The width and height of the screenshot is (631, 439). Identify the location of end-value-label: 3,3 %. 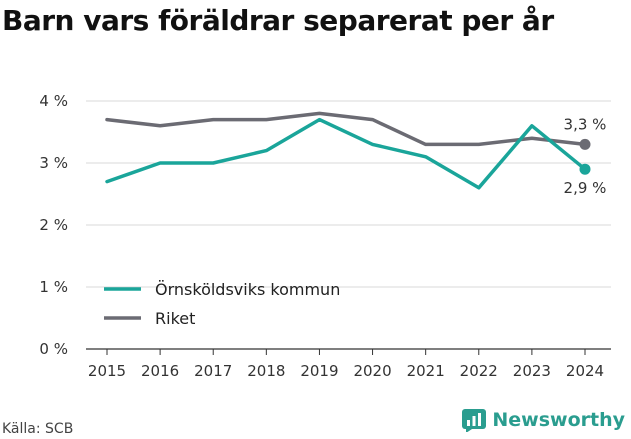
(585, 124).